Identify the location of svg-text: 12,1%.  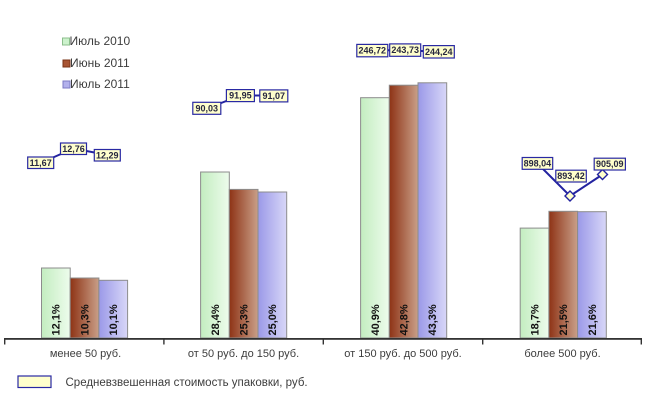
(57, 319).